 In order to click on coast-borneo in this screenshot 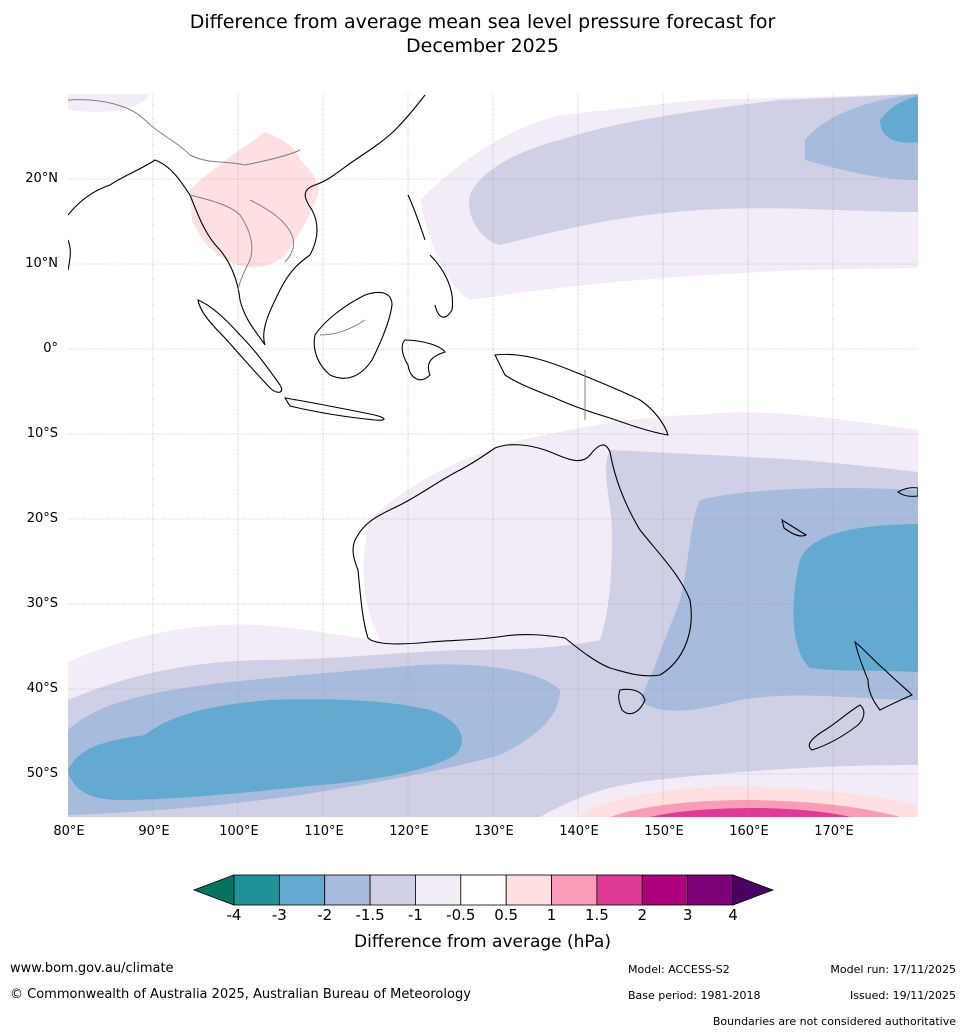, I will do `click(353, 335)`.